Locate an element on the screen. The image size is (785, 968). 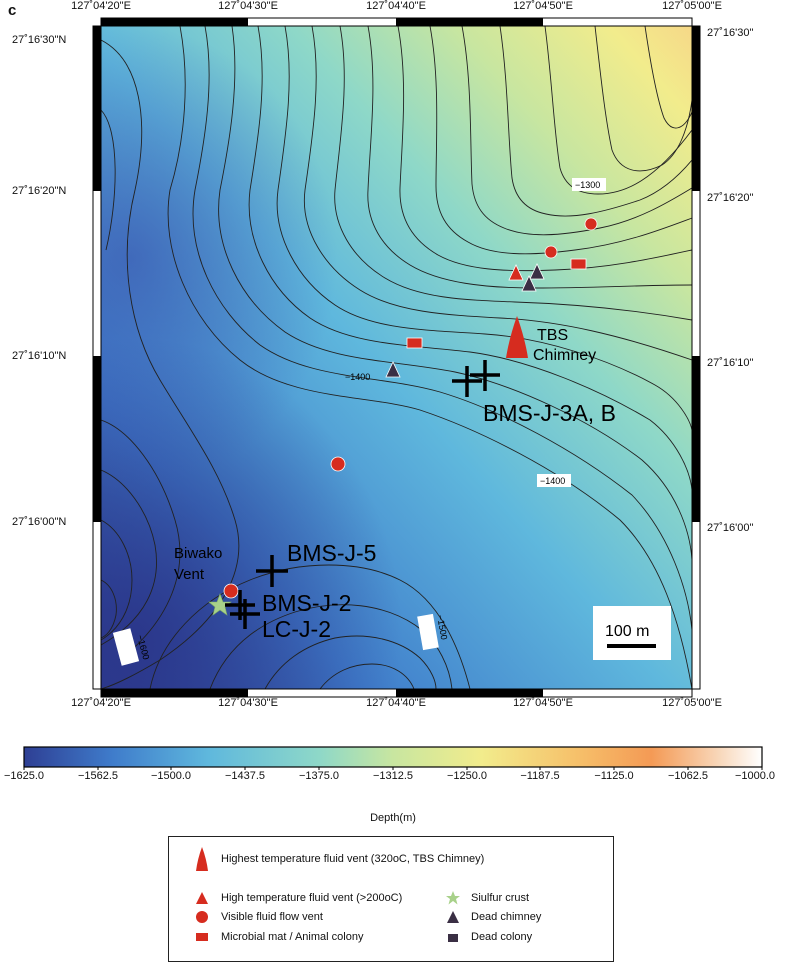
colorbar-label-2: −1562.5 is located at coordinates (98, 776).